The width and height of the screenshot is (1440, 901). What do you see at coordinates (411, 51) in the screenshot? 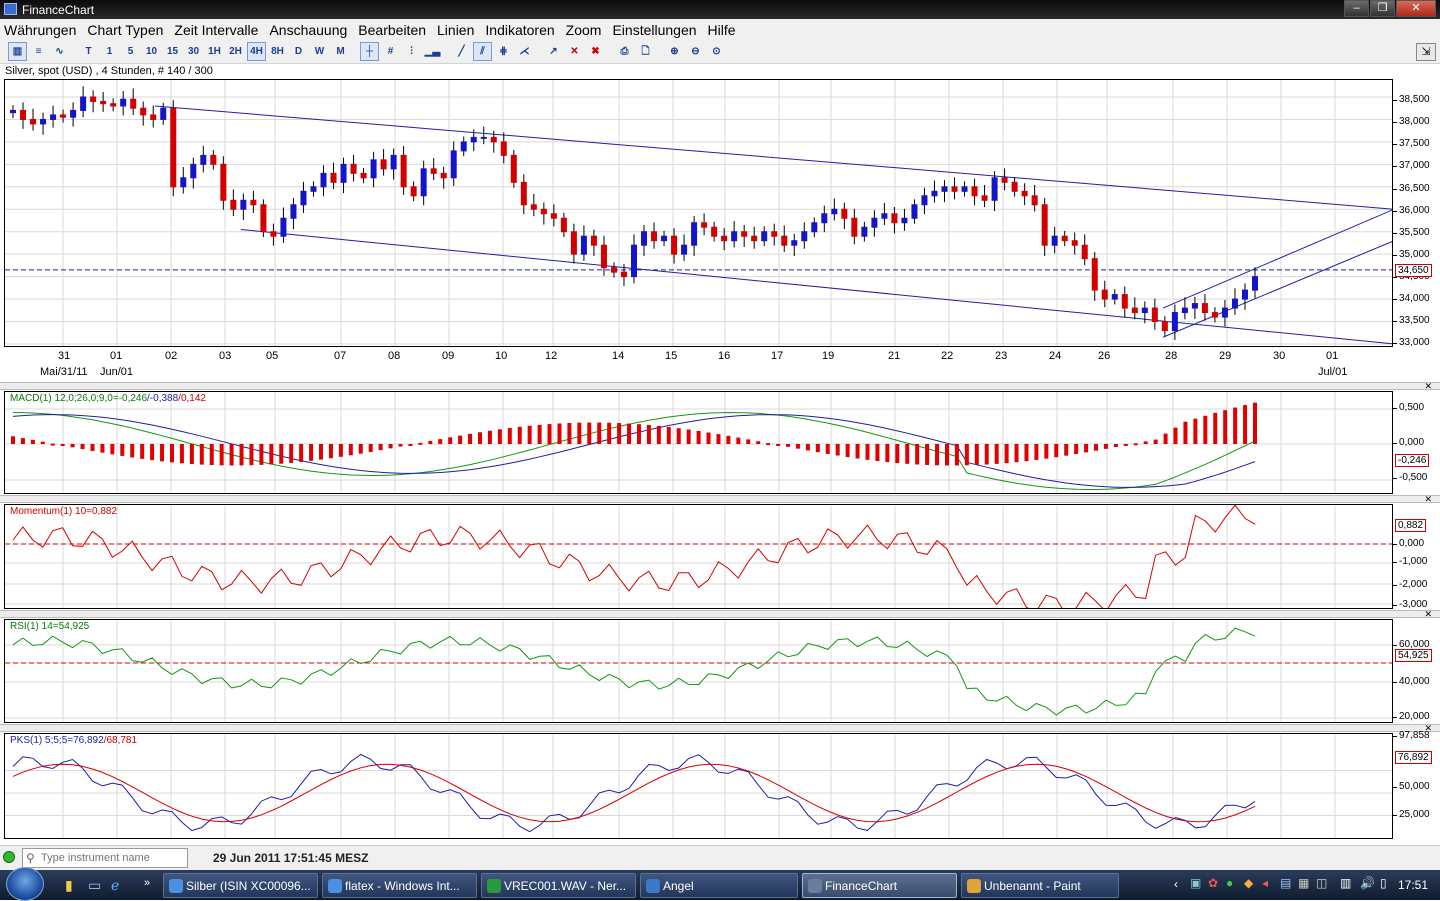
I see `volume-icon: ⫶` at bounding box center [411, 51].